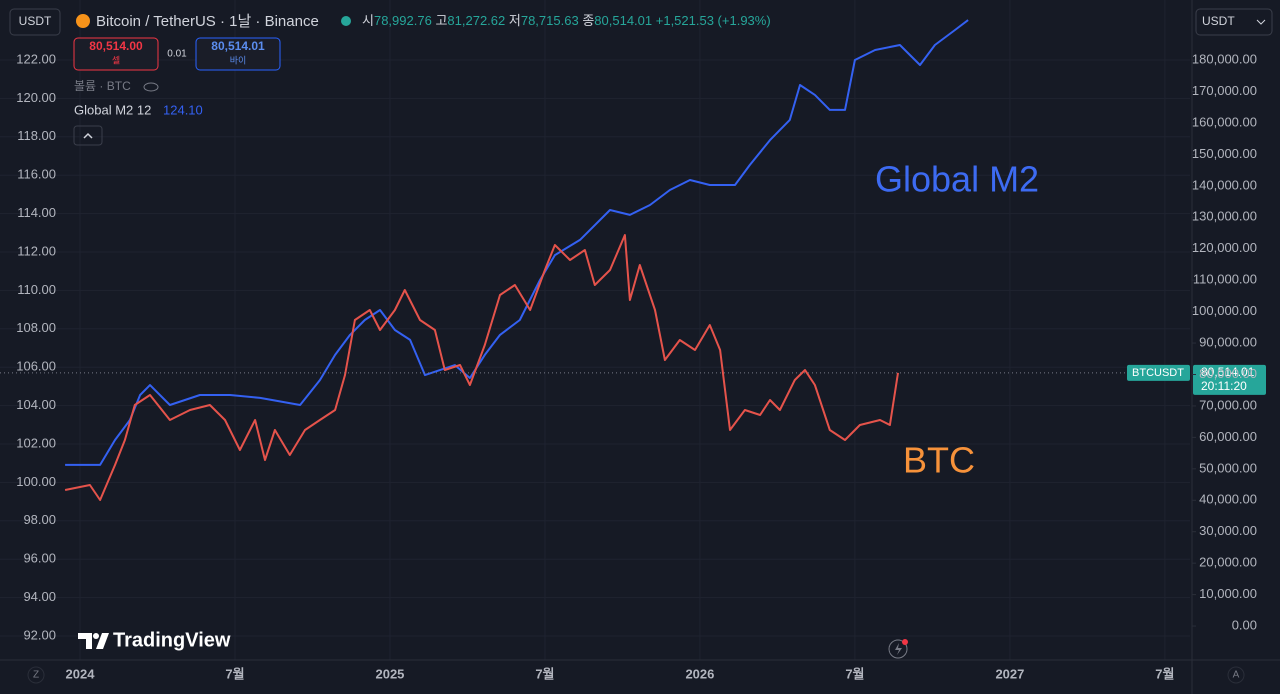 The image size is (1280, 694). What do you see at coordinates (172, 640) in the screenshot?
I see `brand-name: TradingView` at bounding box center [172, 640].